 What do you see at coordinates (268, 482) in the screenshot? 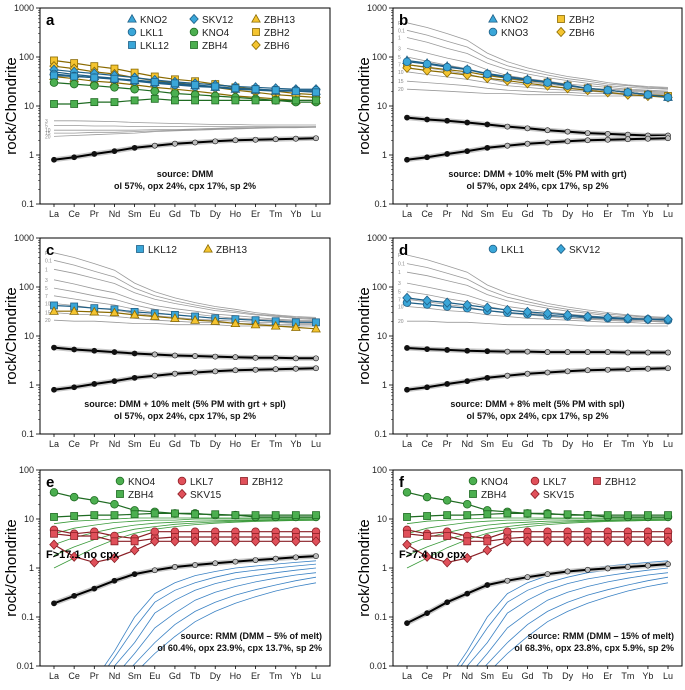
I see `legend-label-ZBH12: ZBH12` at bounding box center [268, 482].